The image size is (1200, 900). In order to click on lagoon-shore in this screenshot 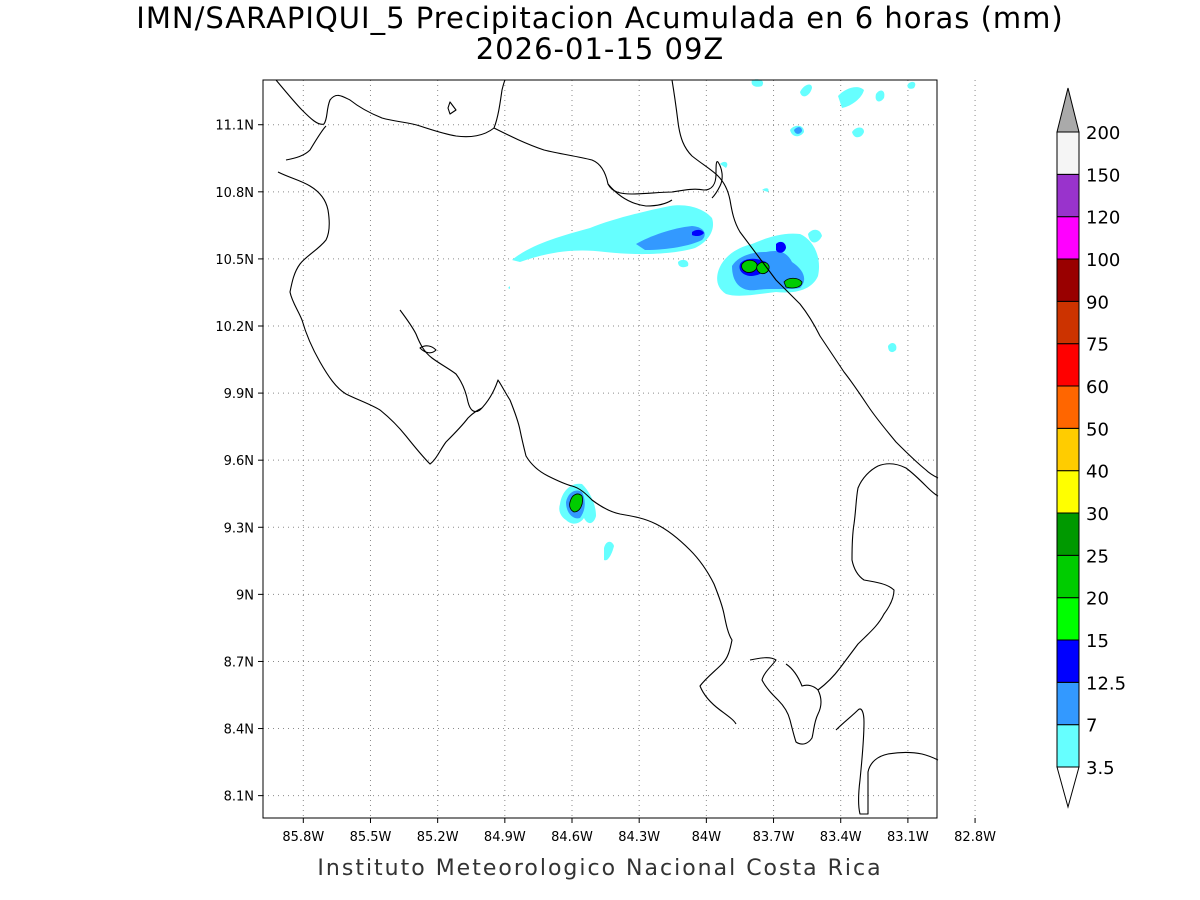, I will do `click(640, 195)`.